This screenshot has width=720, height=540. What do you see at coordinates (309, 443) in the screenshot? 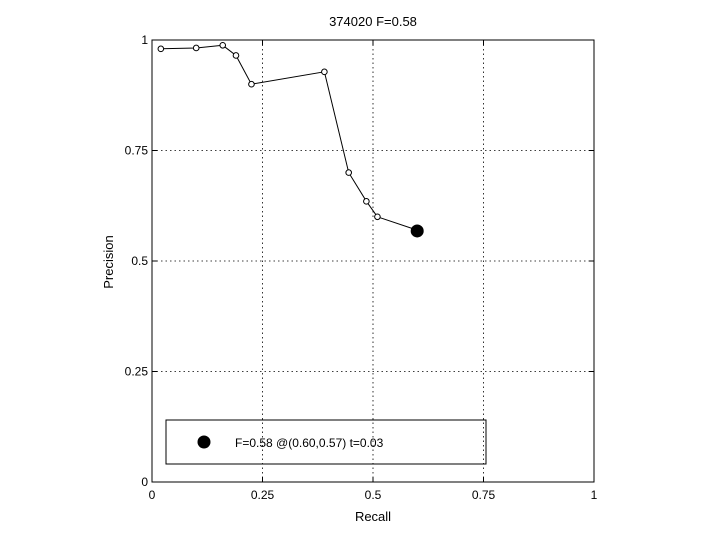
I see `legend-entry: F=0.58 @(0.60,0.57) t=0.03` at bounding box center [309, 443].